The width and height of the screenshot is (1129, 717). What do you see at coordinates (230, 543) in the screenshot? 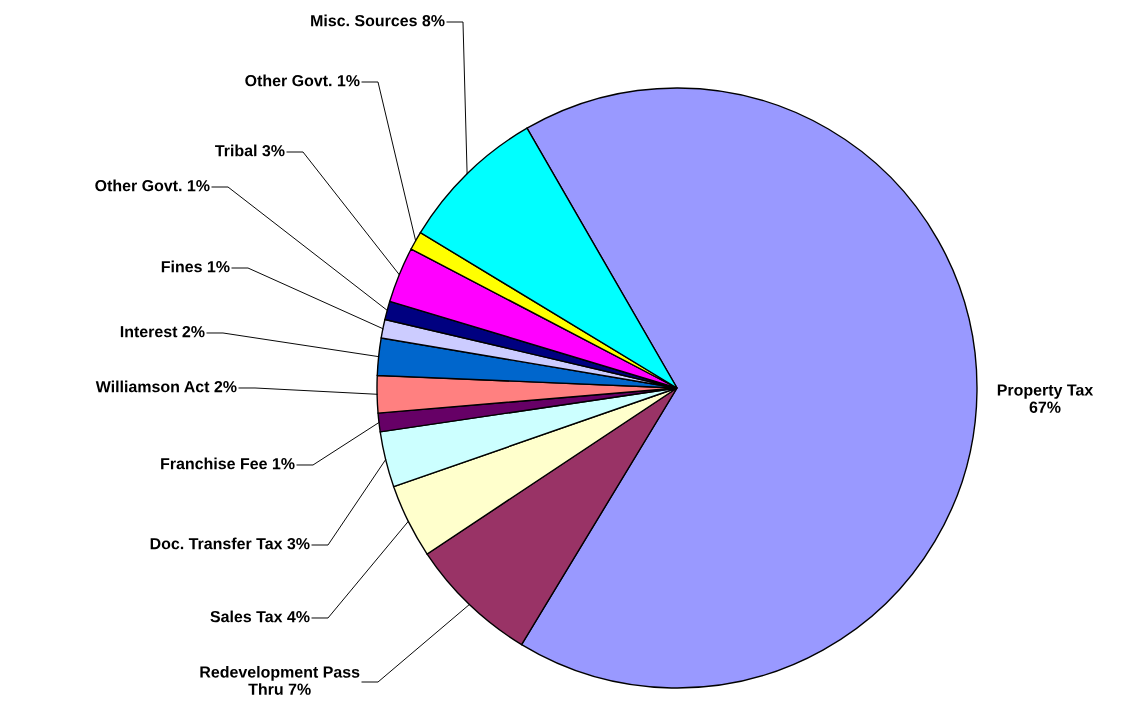
I see `slice-label: Doc. Transfer Tax 3%` at bounding box center [230, 543].